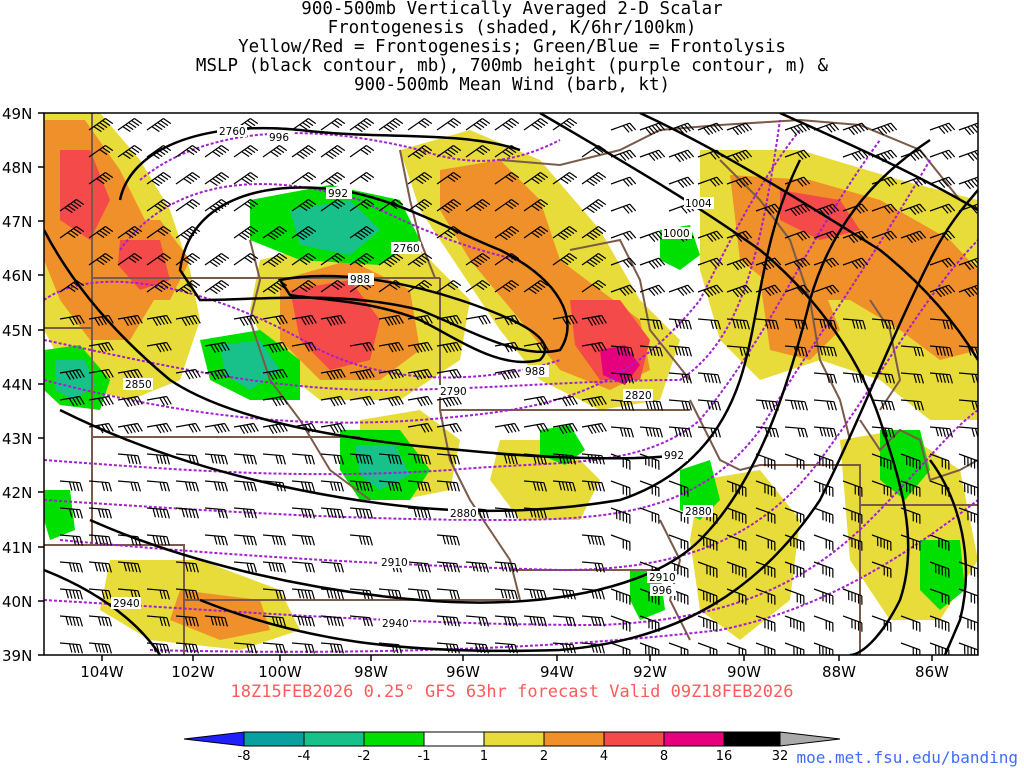 The image size is (1024, 768). I want to click on green-area-mo, so click(562, 445).